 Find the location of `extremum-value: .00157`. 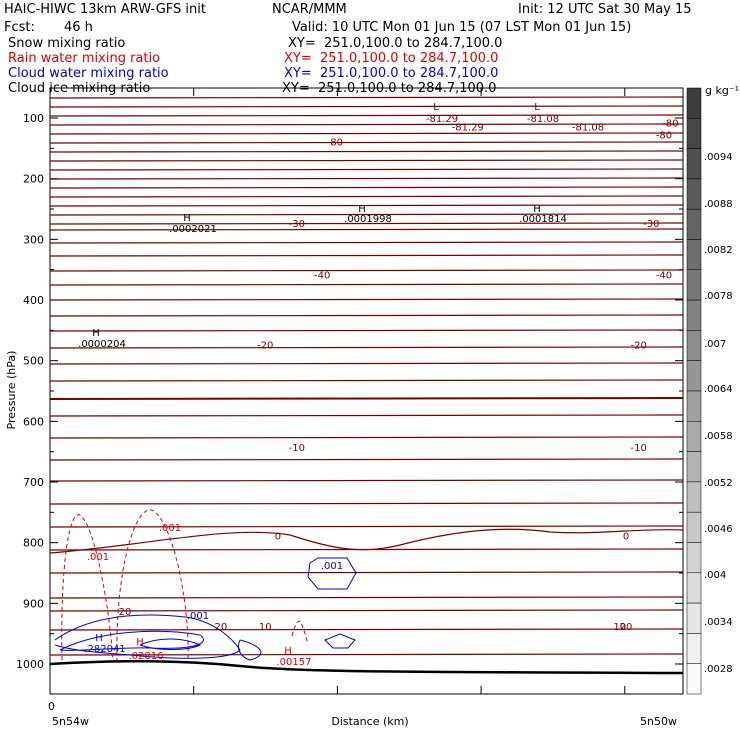

extremum-value: .00157 is located at coordinates (294, 662).